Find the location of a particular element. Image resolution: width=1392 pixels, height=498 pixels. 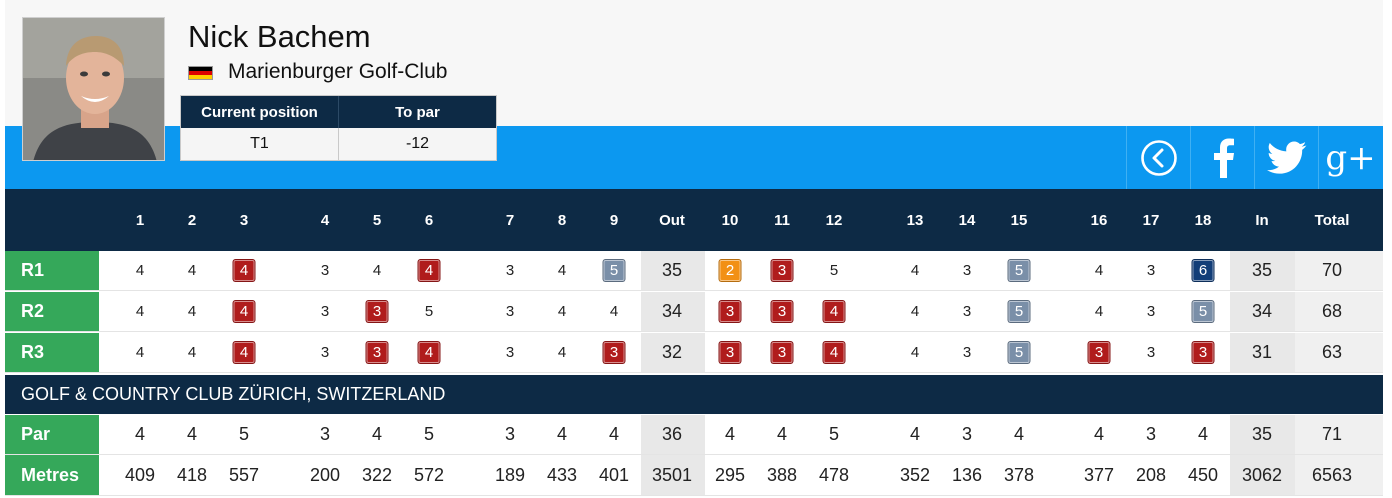

twitter-share-button is located at coordinates (1286, 157).